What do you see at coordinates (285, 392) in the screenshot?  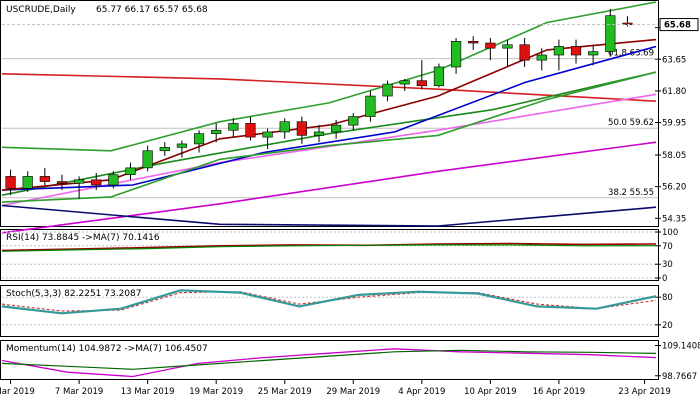 I see `x-tick-label: 25 Mar 2019` at bounding box center [285, 392].